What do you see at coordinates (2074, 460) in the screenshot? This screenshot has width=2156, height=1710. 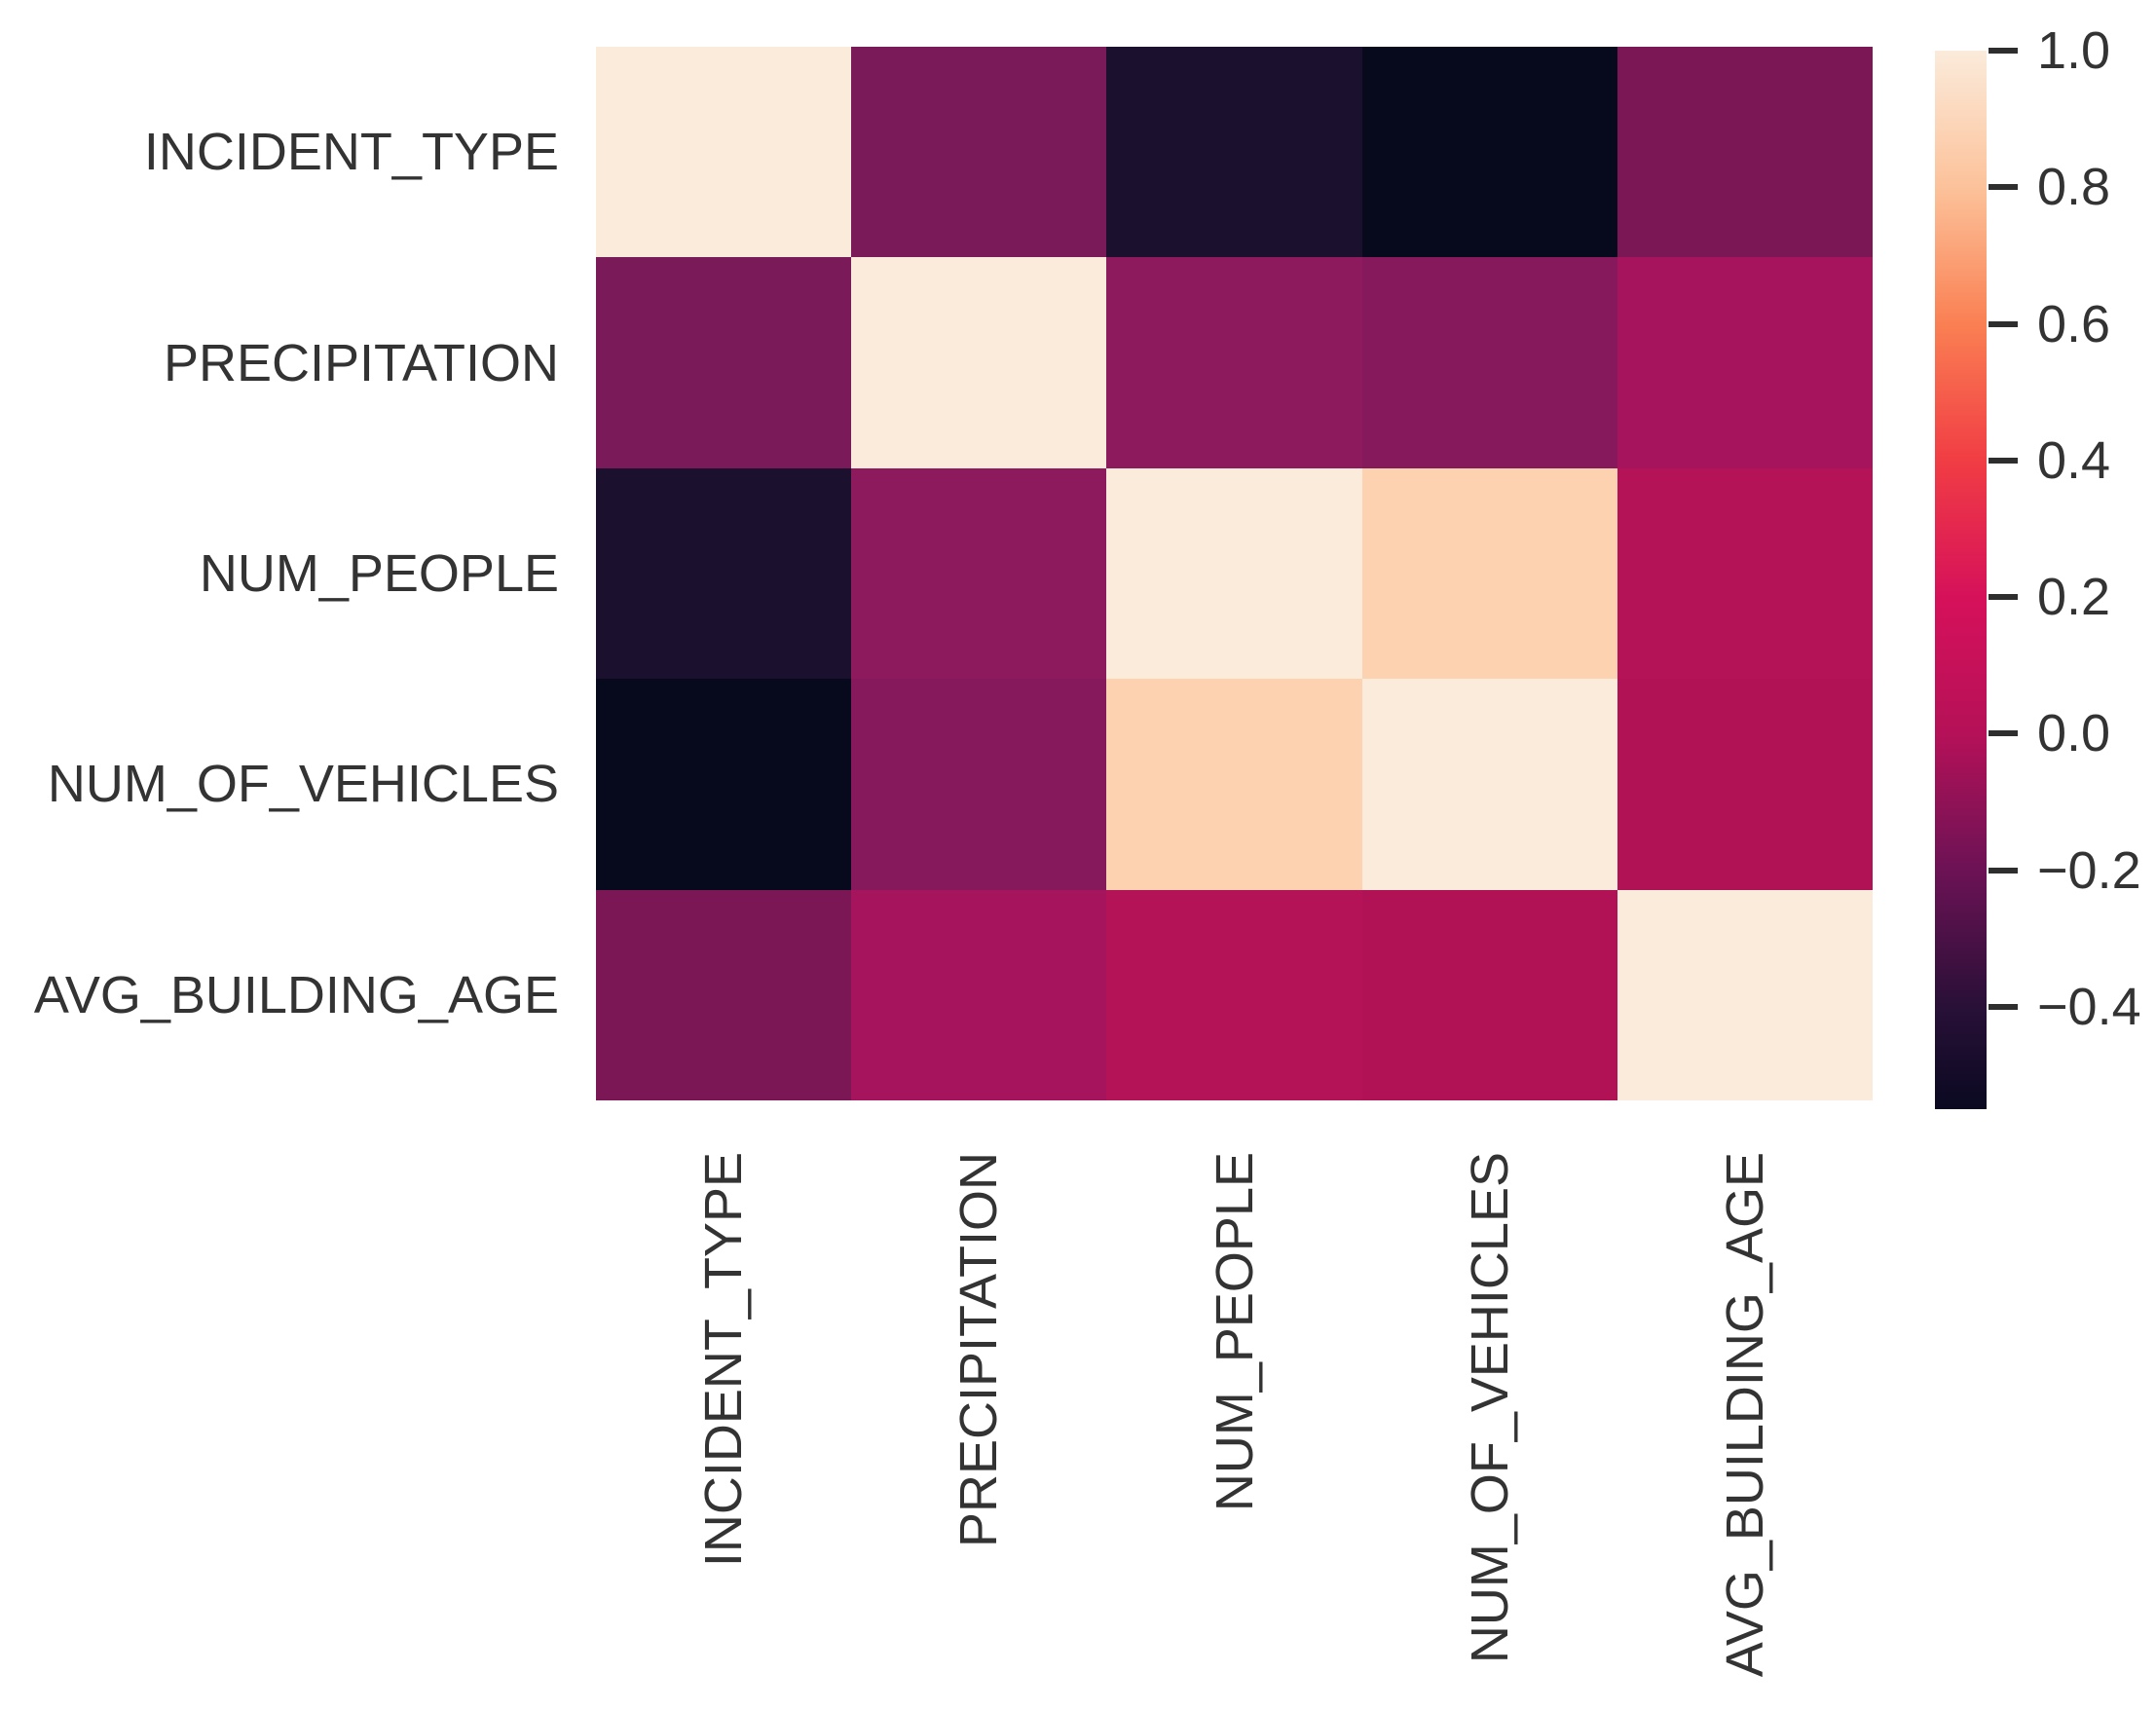 I see `colorbar-tick-label: 0.4` at bounding box center [2074, 460].